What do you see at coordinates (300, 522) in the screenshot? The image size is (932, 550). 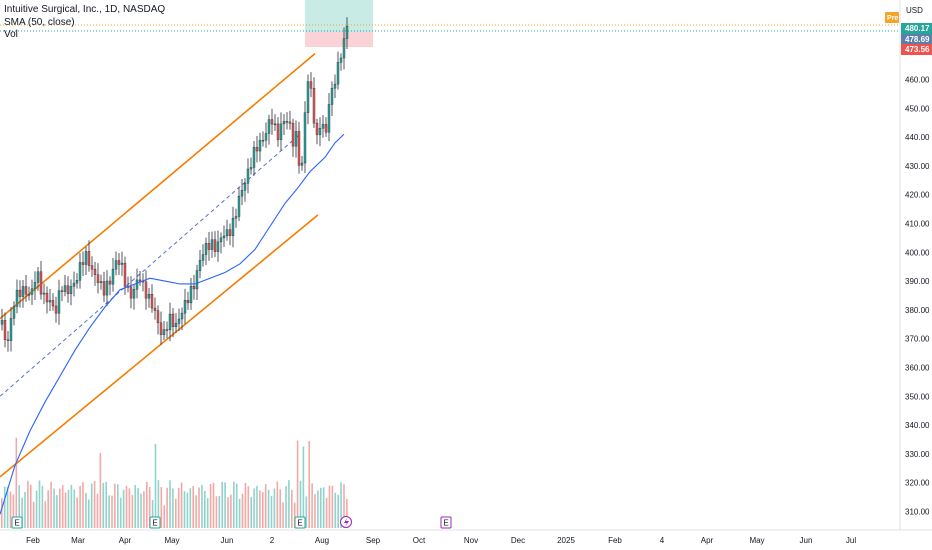 I see `earnings-marker` at bounding box center [300, 522].